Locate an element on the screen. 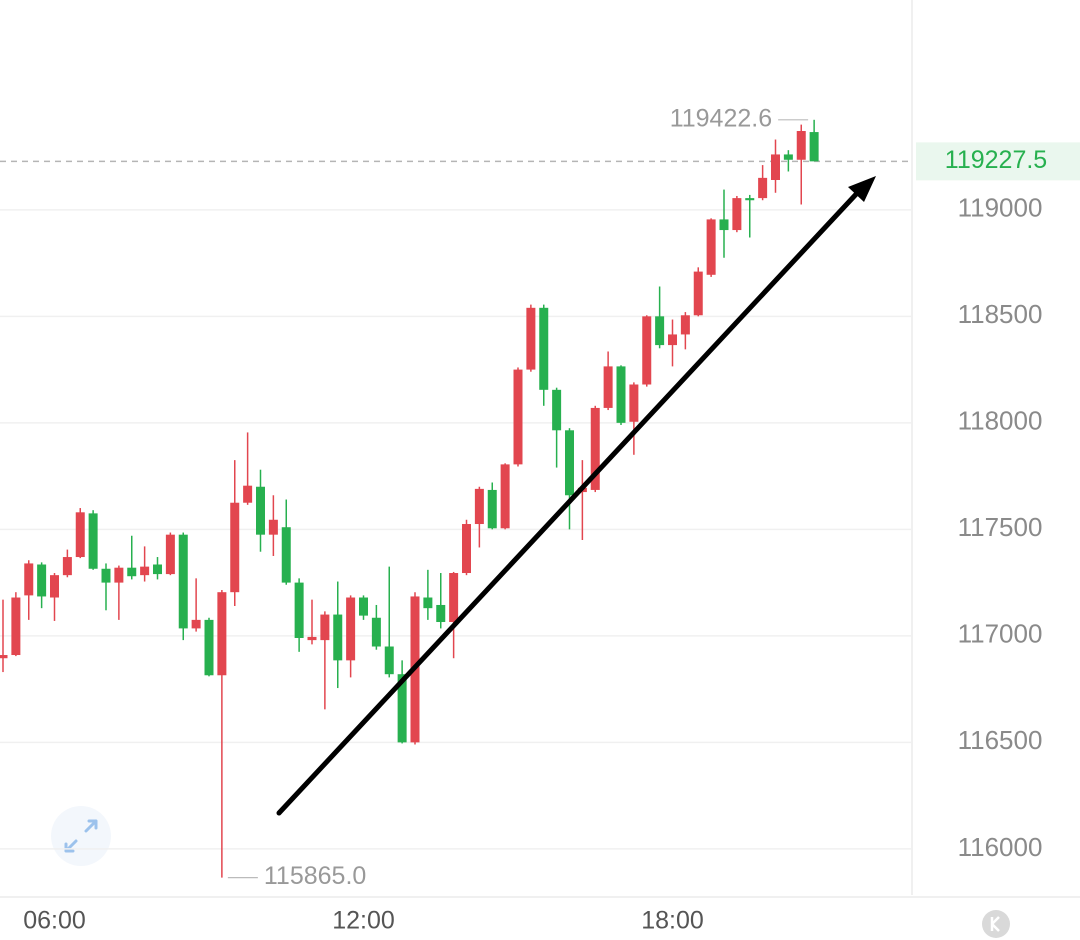 This screenshot has height=940, width=1080. x-tick-label: 12:00 is located at coordinates (363, 921).